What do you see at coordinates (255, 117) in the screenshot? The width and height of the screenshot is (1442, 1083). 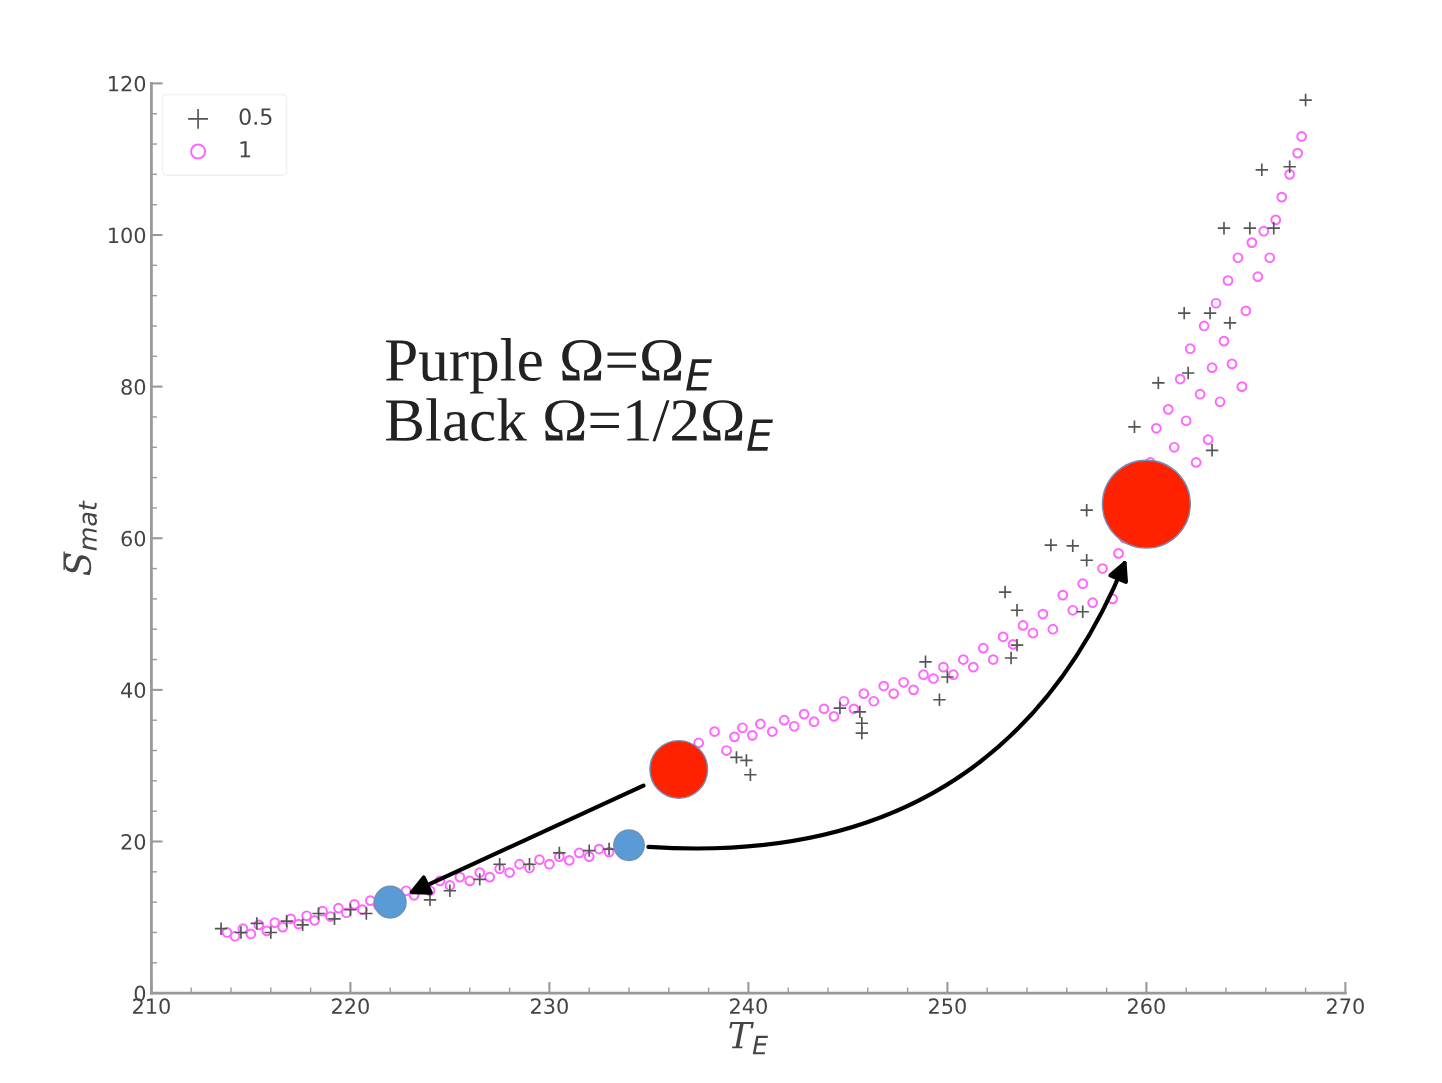 I see `legend-label: 0.5` at bounding box center [255, 117].